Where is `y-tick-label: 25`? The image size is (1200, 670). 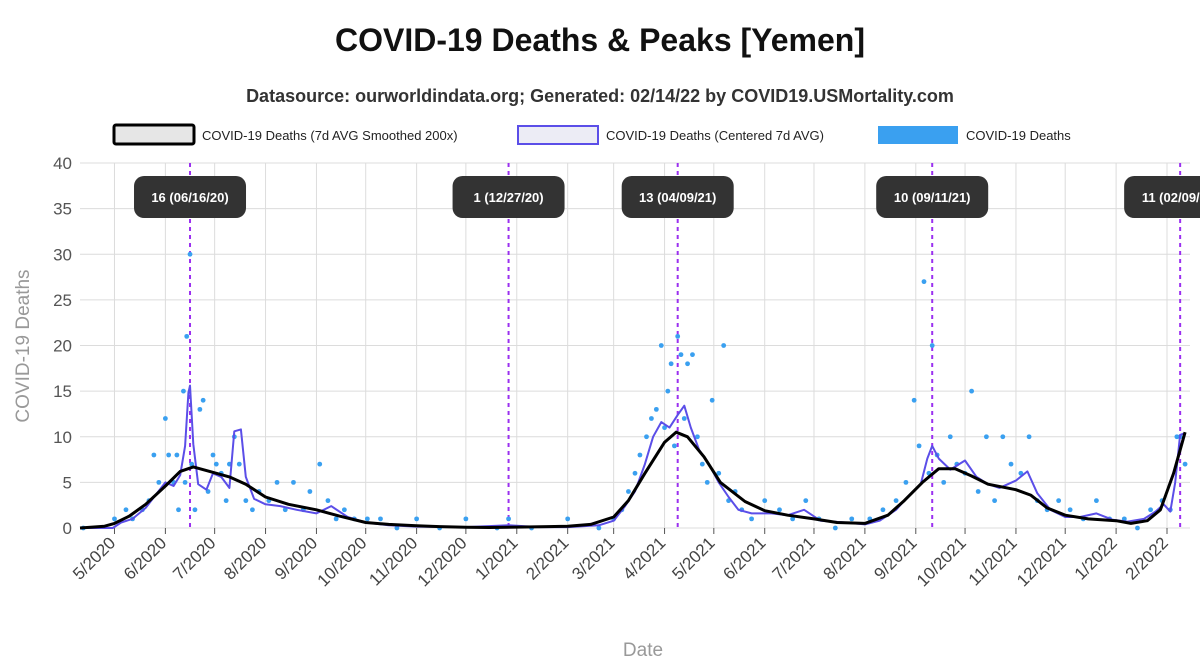 y-tick-label: 25 is located at coordinates (62, 300).